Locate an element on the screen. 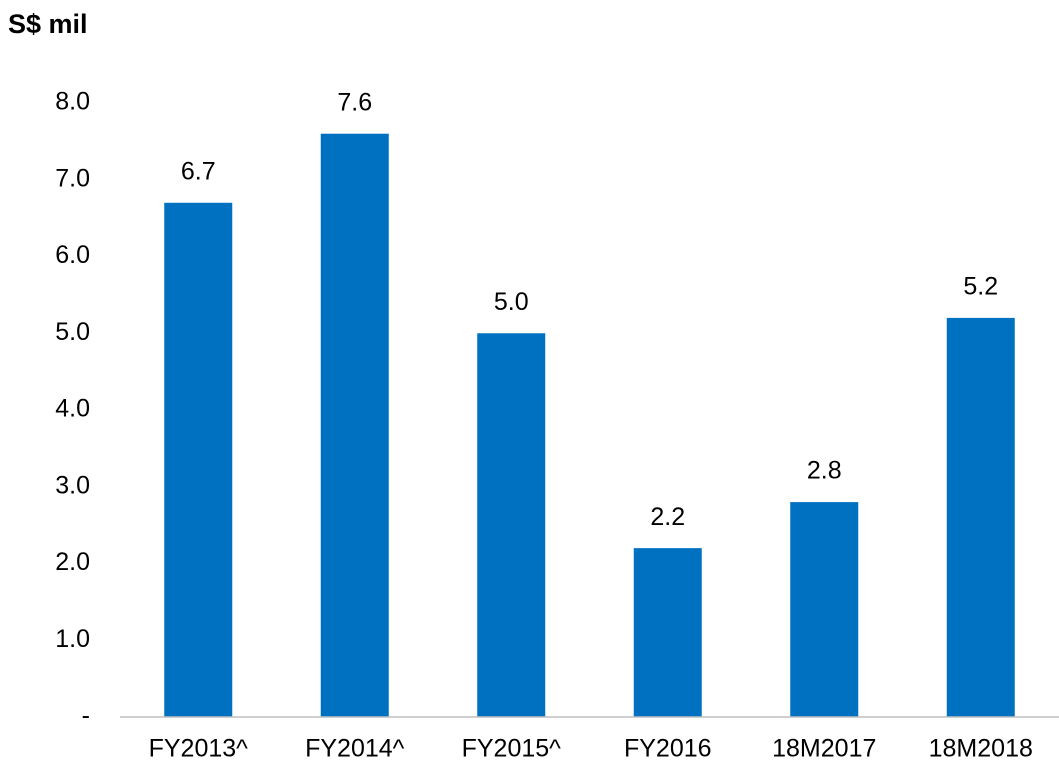 This screenshot has height=768, width=1059. y-tick-label: 5.0 is located at coordinates (72, 332).